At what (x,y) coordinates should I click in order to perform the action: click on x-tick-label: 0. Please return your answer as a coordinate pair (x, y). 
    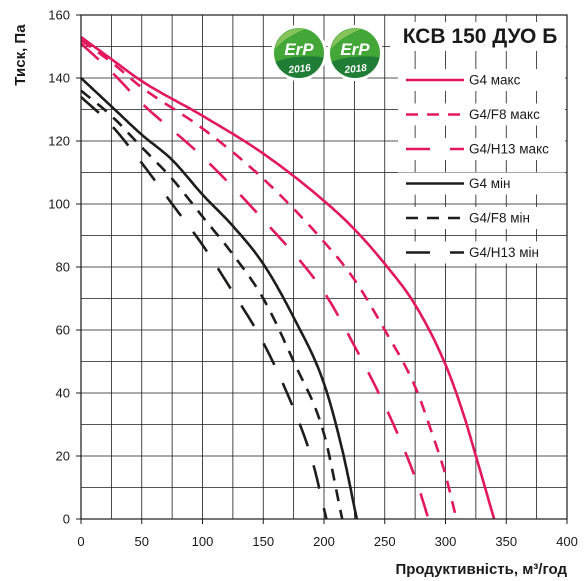
    Looking at the image, I should click on (80, 541).